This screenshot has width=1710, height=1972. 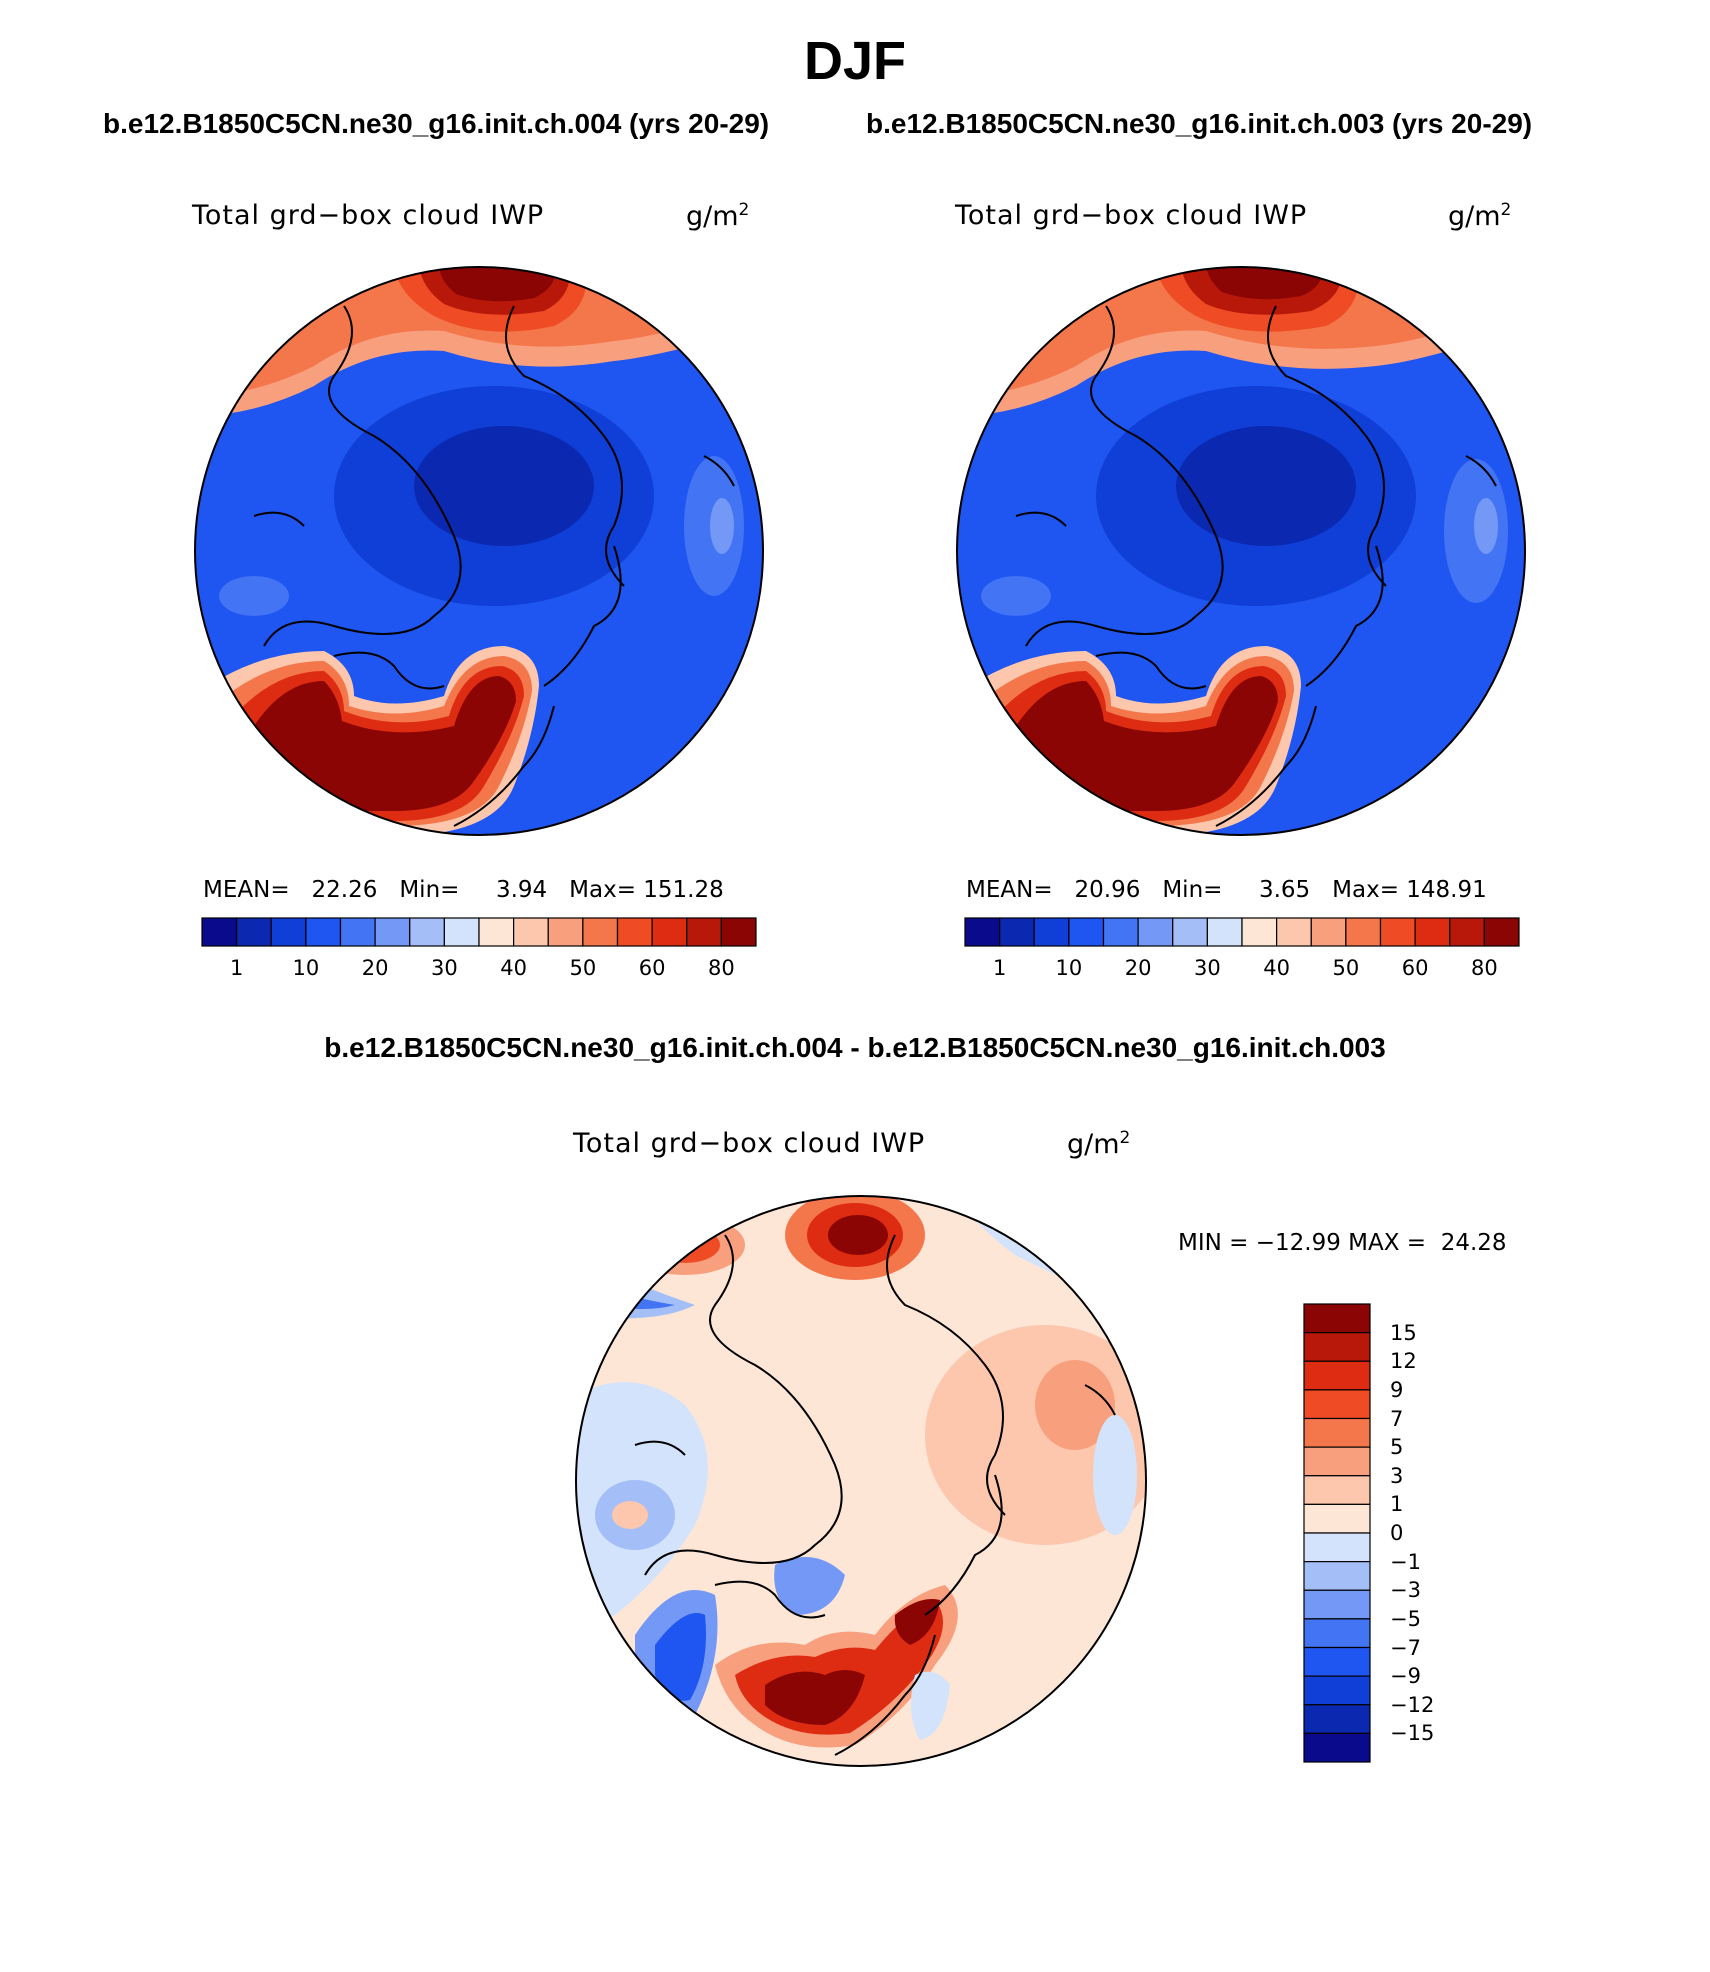 I want to click on polar-map-left, so click(x=479, y=551).